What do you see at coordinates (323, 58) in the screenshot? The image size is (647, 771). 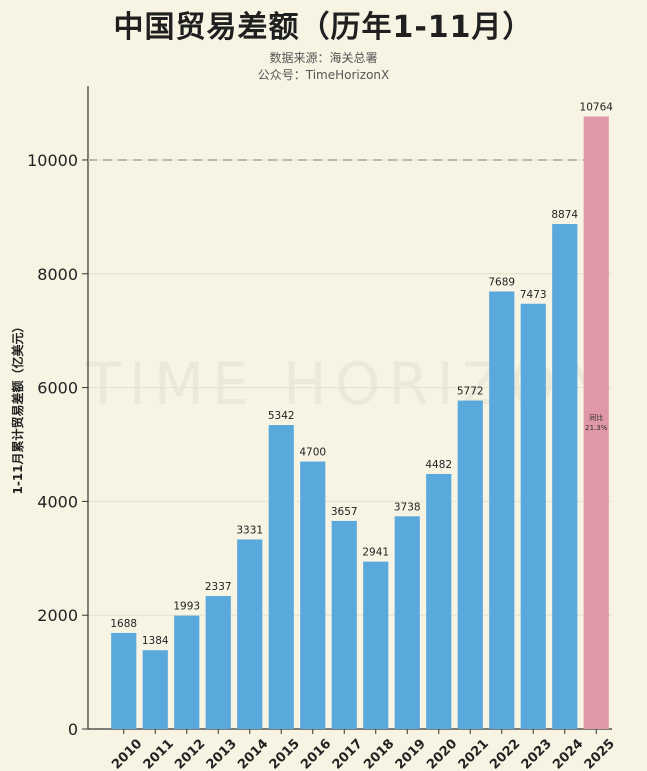 I see `source-text: 数据来源：海关总署` at bounding box center [323, 58].